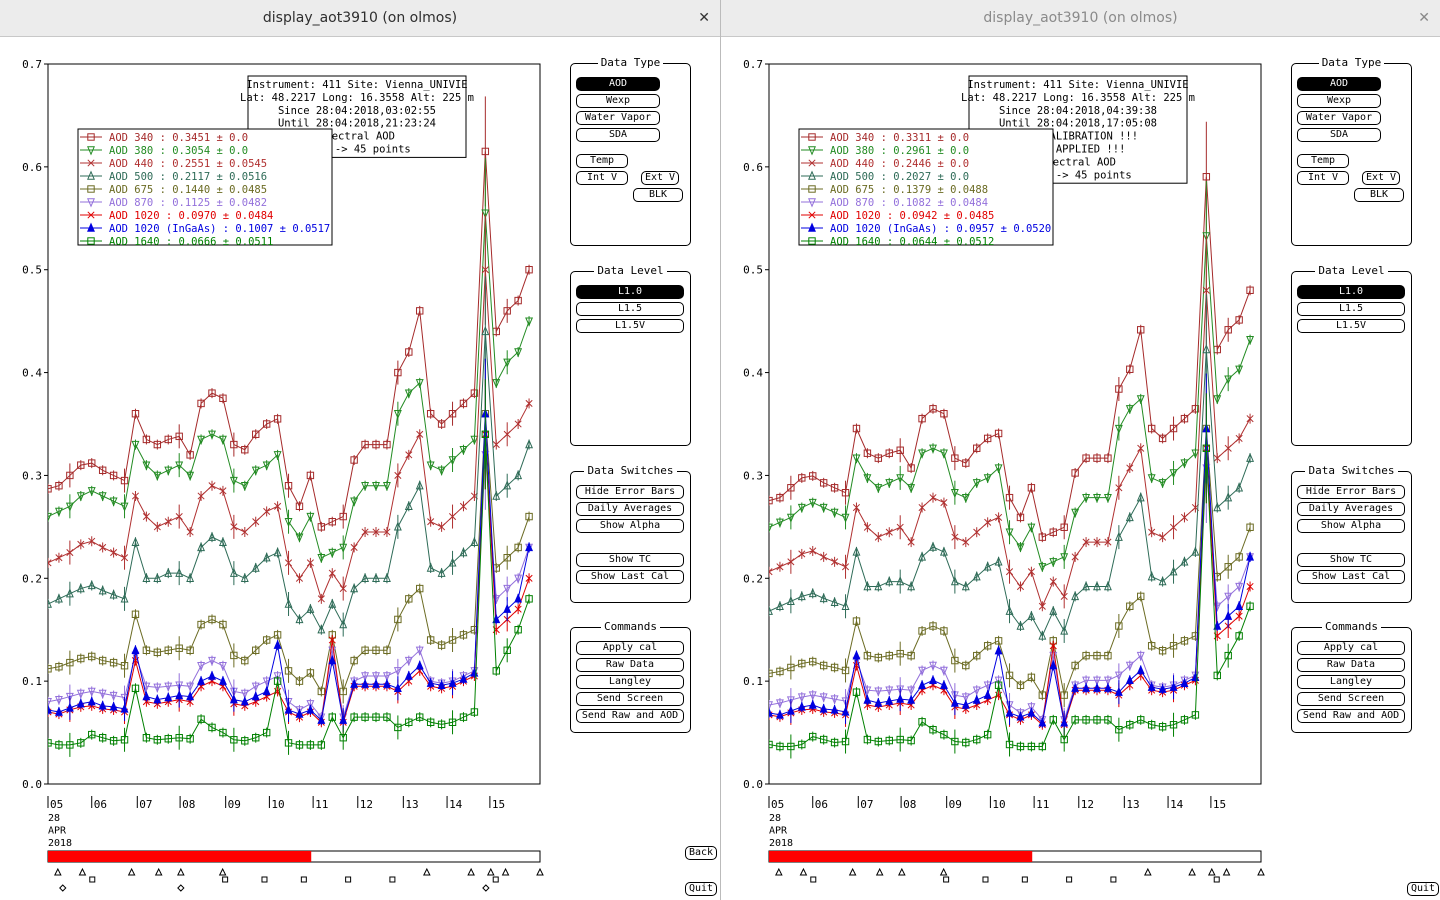  I want to click on info-line: !!! APPLIED !!!, so click(1078, 150).